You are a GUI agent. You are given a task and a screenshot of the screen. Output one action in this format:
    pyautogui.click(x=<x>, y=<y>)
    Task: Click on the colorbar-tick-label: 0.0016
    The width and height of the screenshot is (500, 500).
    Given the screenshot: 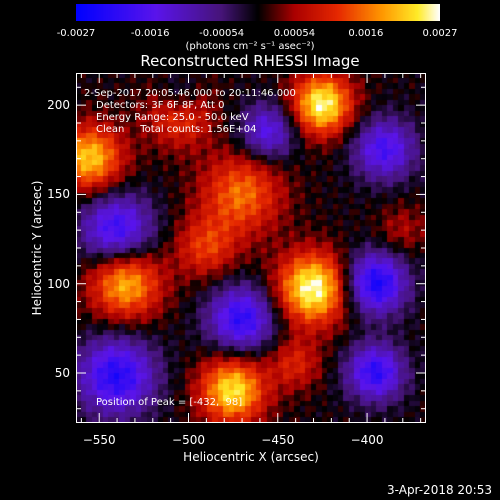 What is the action you would take?
    pyautogui.click(x=366, y=33)
    